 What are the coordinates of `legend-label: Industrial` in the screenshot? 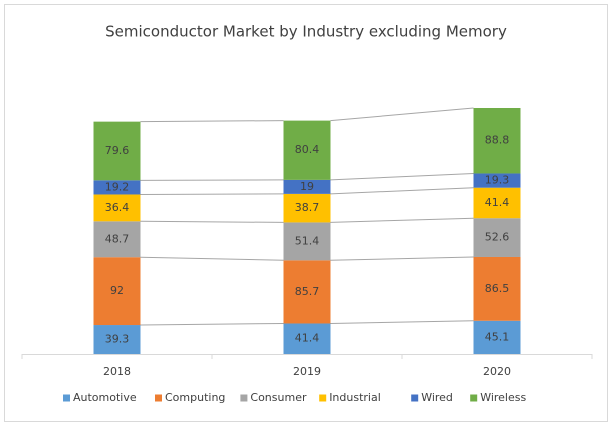 It's located at (355, 397).